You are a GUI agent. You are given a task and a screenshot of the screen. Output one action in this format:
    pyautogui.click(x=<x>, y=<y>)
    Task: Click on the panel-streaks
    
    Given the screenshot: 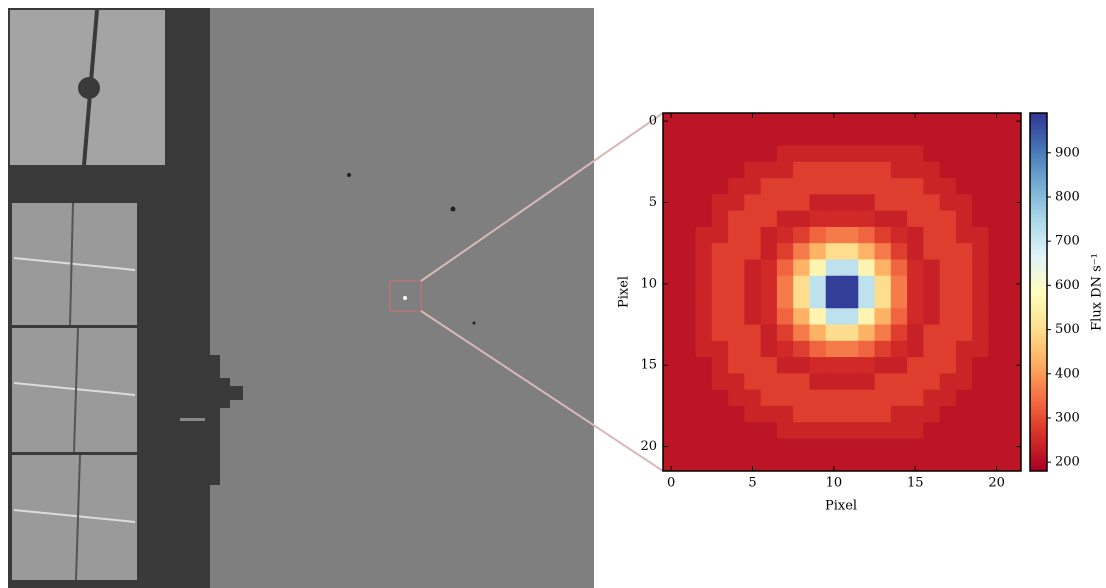 What is the action you would take?
    pyautogui.click(x=74, y=390)
    